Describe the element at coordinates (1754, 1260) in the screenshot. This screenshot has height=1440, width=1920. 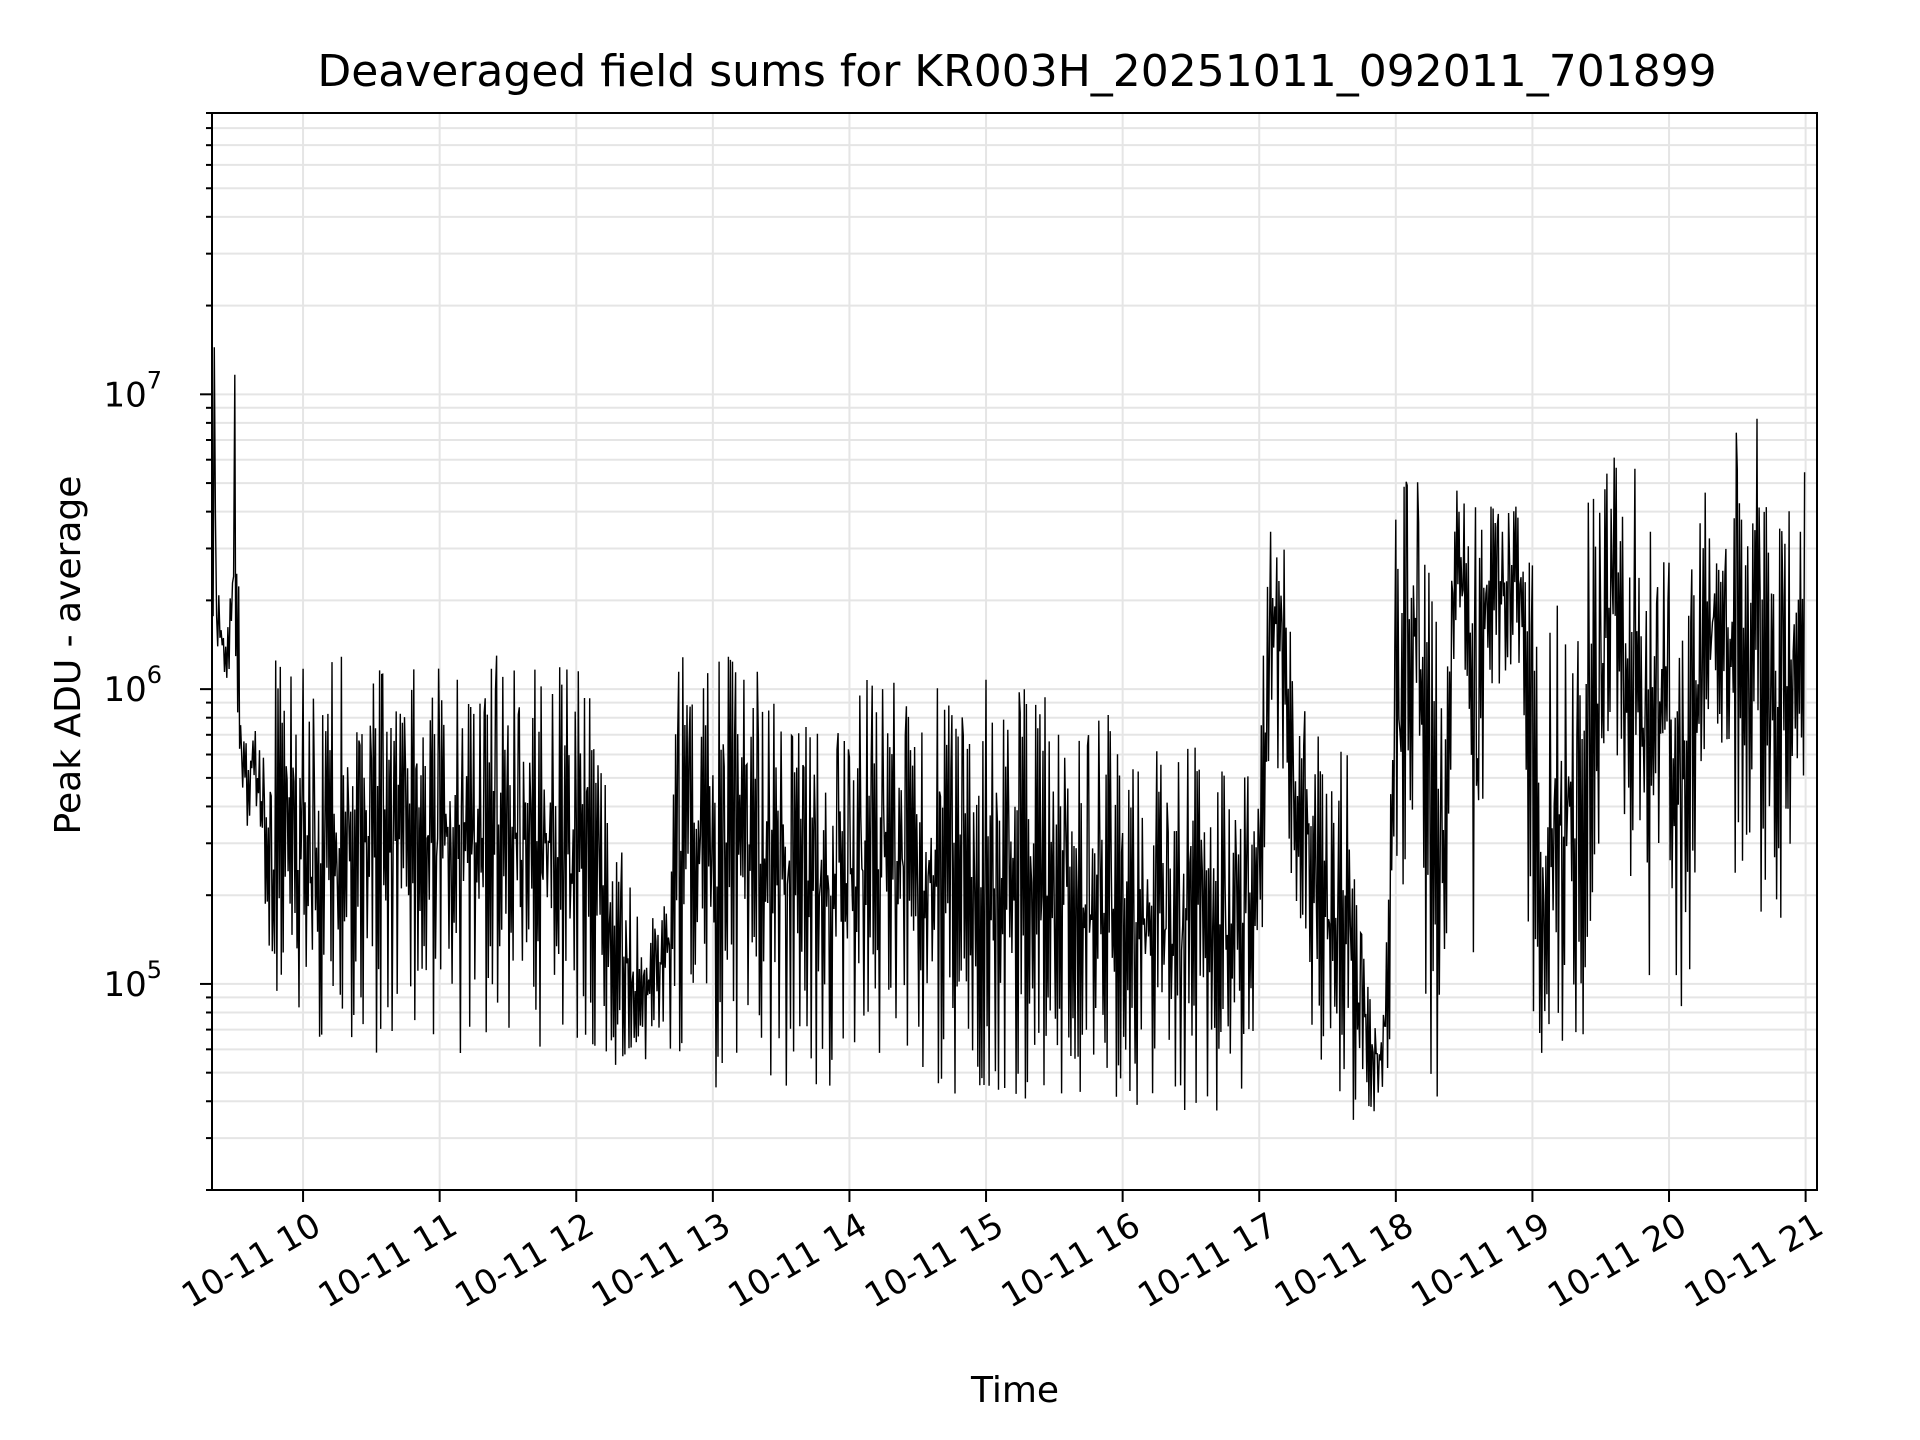
I see `x-tick-label: 10-11 21` at that location.